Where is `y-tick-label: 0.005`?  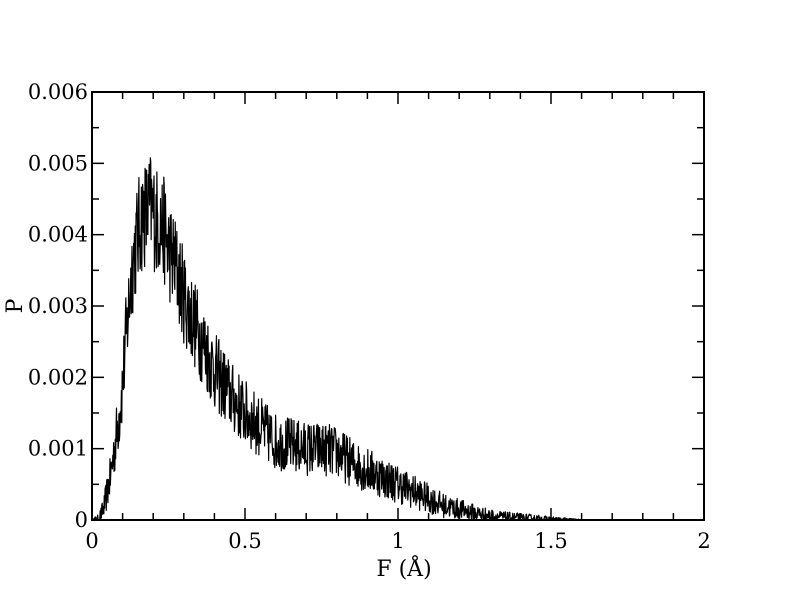
y-tick-label: 0.005 is located at coordinates (58, 163).